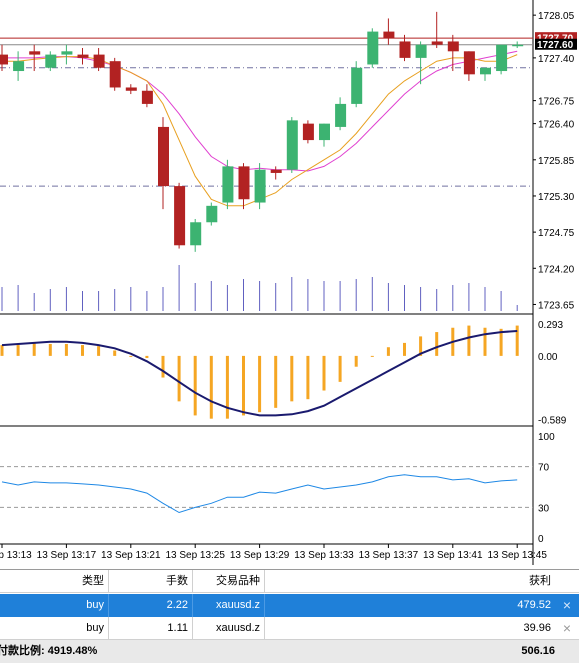 The height and width of the screenshot is (663, 579). What do you see at coordinates (54, 581) in the screenshot?
I see `header-type: 类型` at bounding box center [54, 581].